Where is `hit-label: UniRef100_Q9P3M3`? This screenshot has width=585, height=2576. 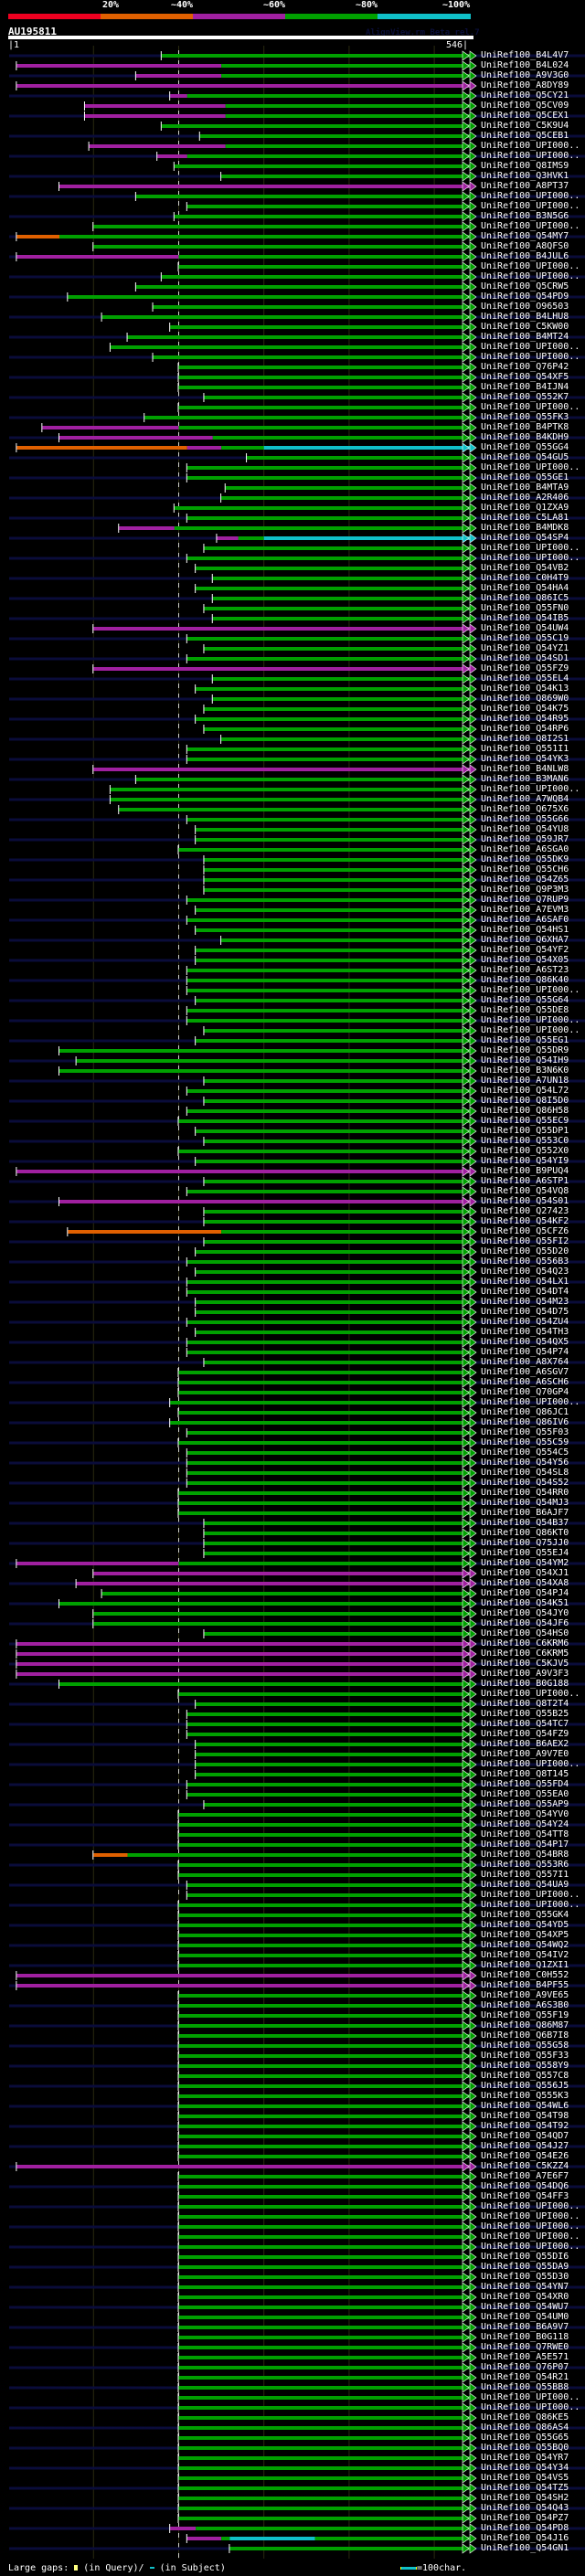
hit-label: UniRef100_Q9P3M3 is located at coordinates (525, 890).